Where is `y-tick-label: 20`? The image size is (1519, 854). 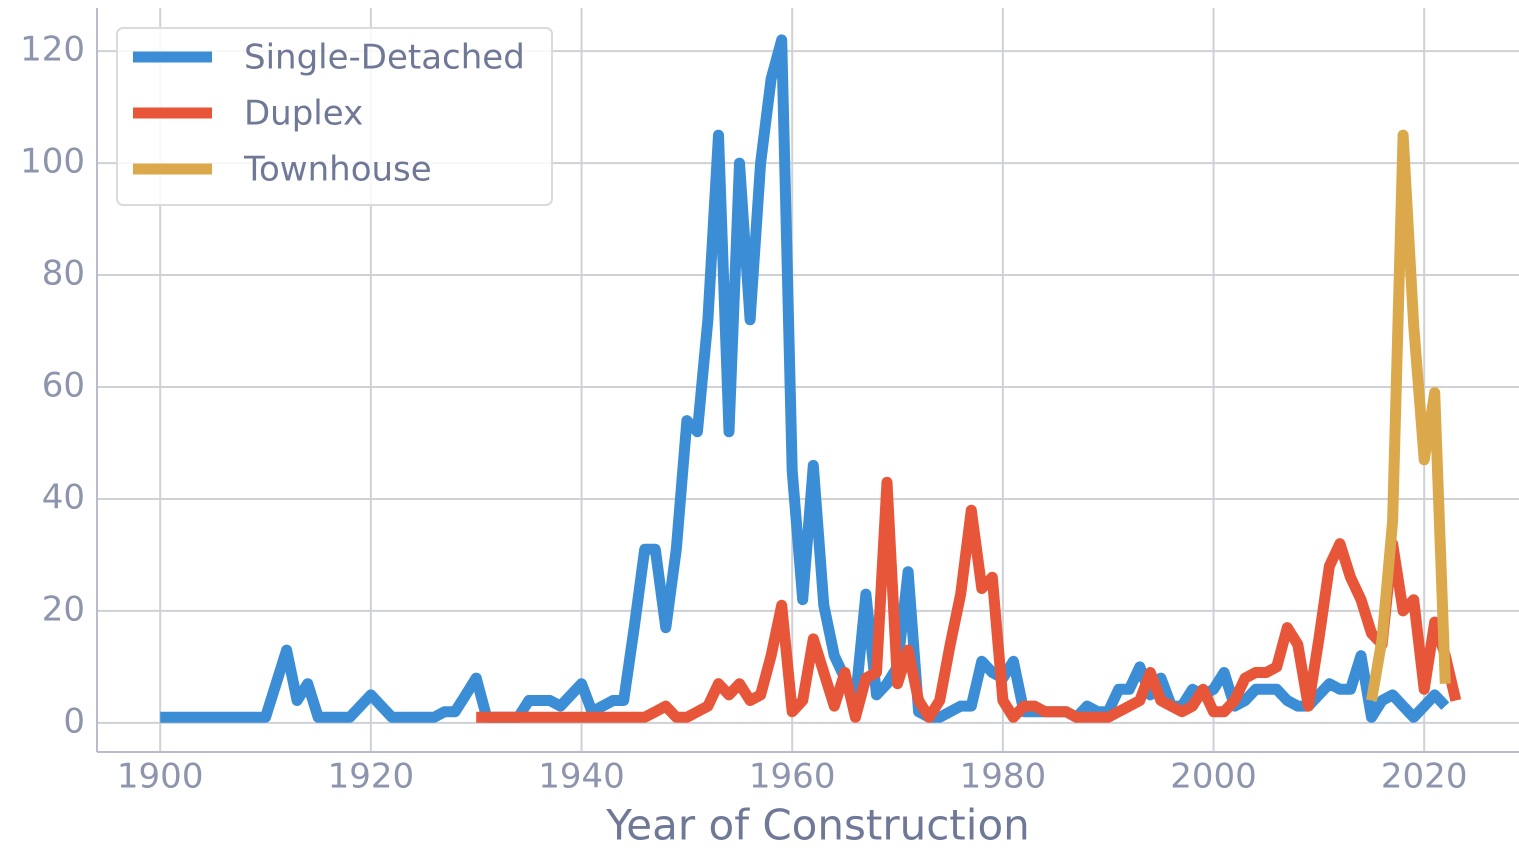
y-tick-label: 20 is located at coordinates (63, 609).